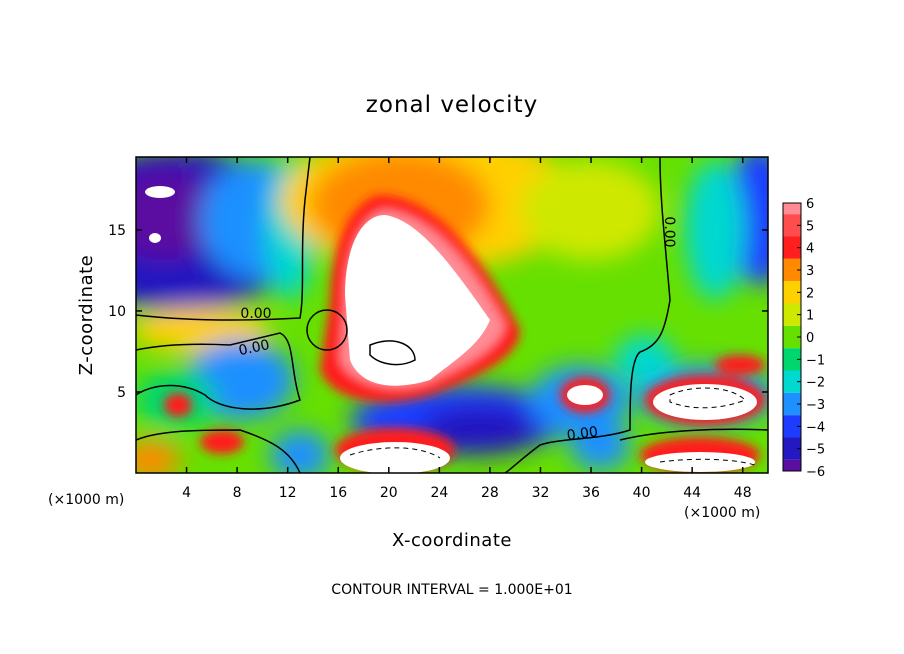 The width and height of the screenshot is (904, 654). What do you see at coordinates (541, 493) in the screenshot?
I see `x-tick-label: 32` at bounding box center [541, 493].